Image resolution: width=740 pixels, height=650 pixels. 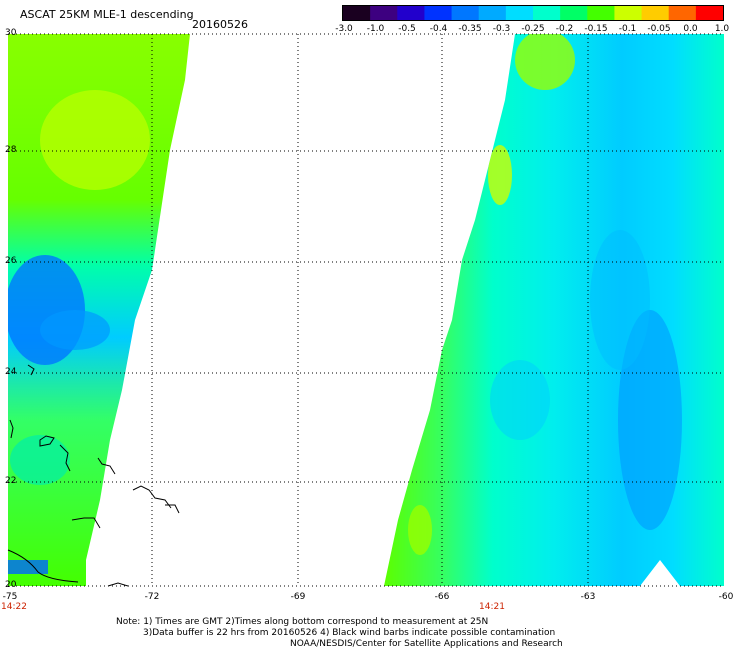 What do you see at coordinates (14, 607) in the screenshot?
I see `pass-time-left: 14:22` at bounding box center [14, 607].